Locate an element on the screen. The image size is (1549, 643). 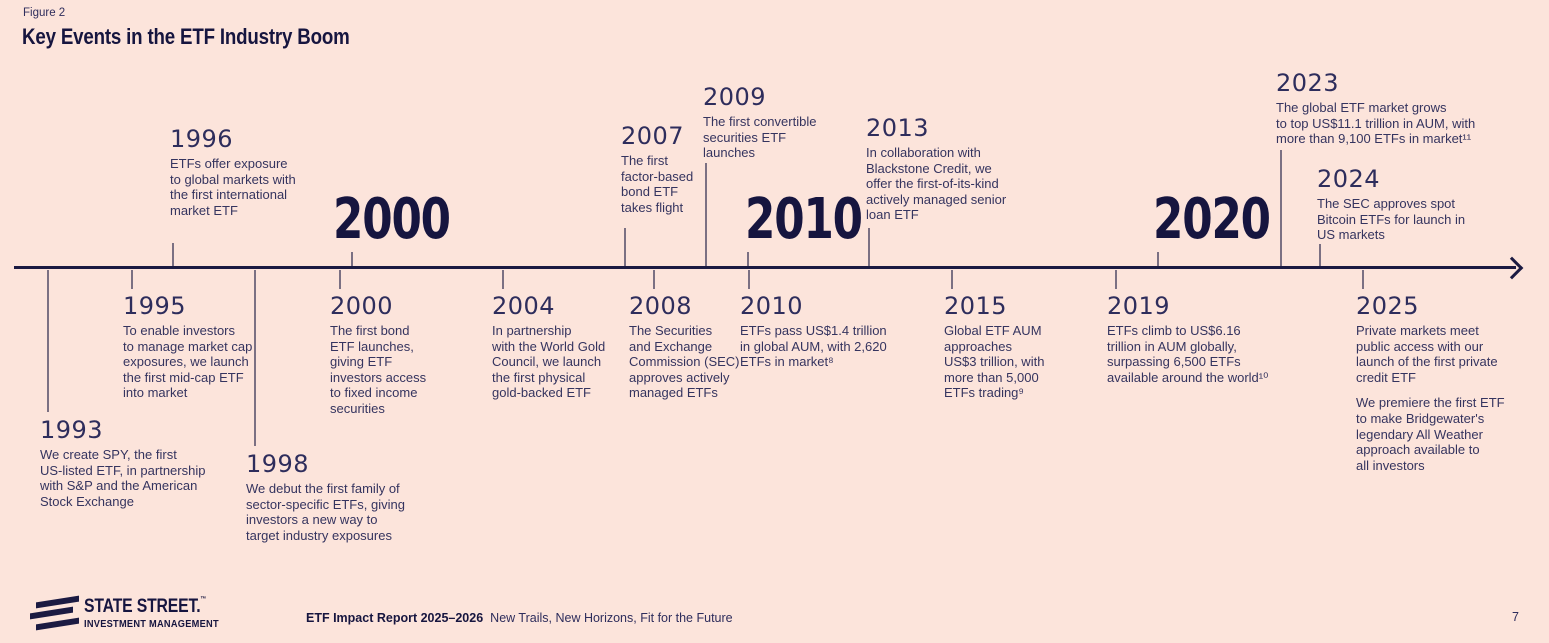
connector-2019 is located at coordinates (1116, 279).